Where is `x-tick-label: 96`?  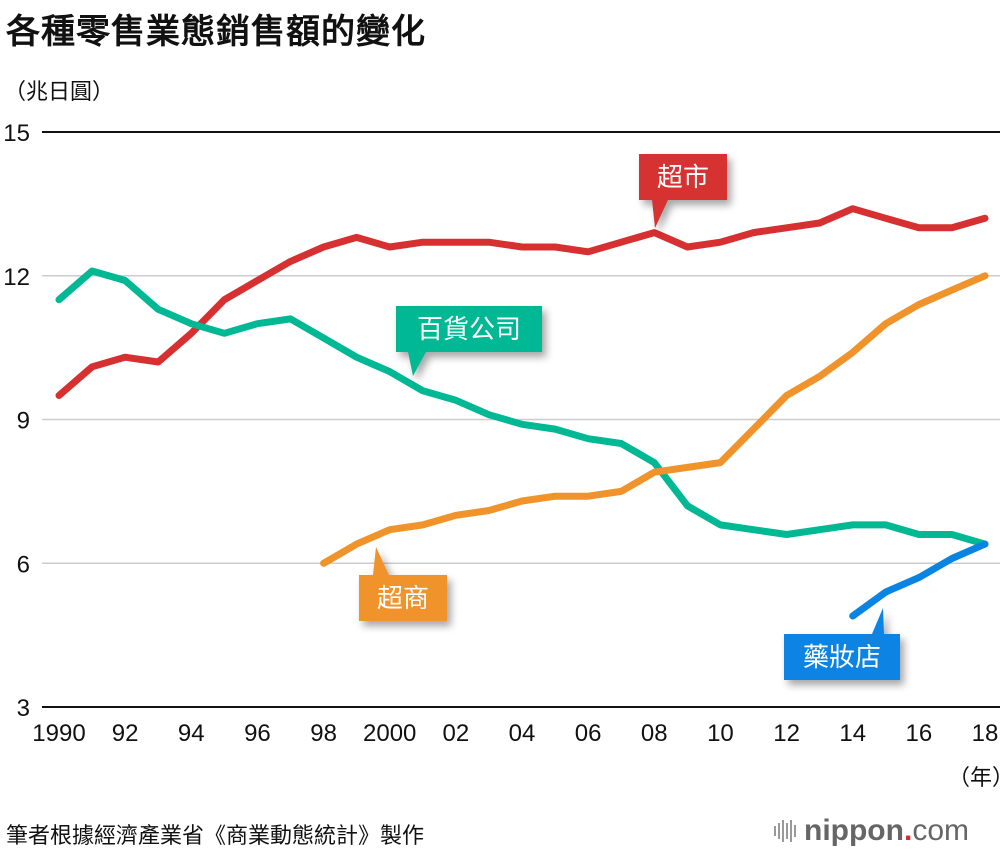 x-tick-label: 96 is located at coordinates (257, 733).